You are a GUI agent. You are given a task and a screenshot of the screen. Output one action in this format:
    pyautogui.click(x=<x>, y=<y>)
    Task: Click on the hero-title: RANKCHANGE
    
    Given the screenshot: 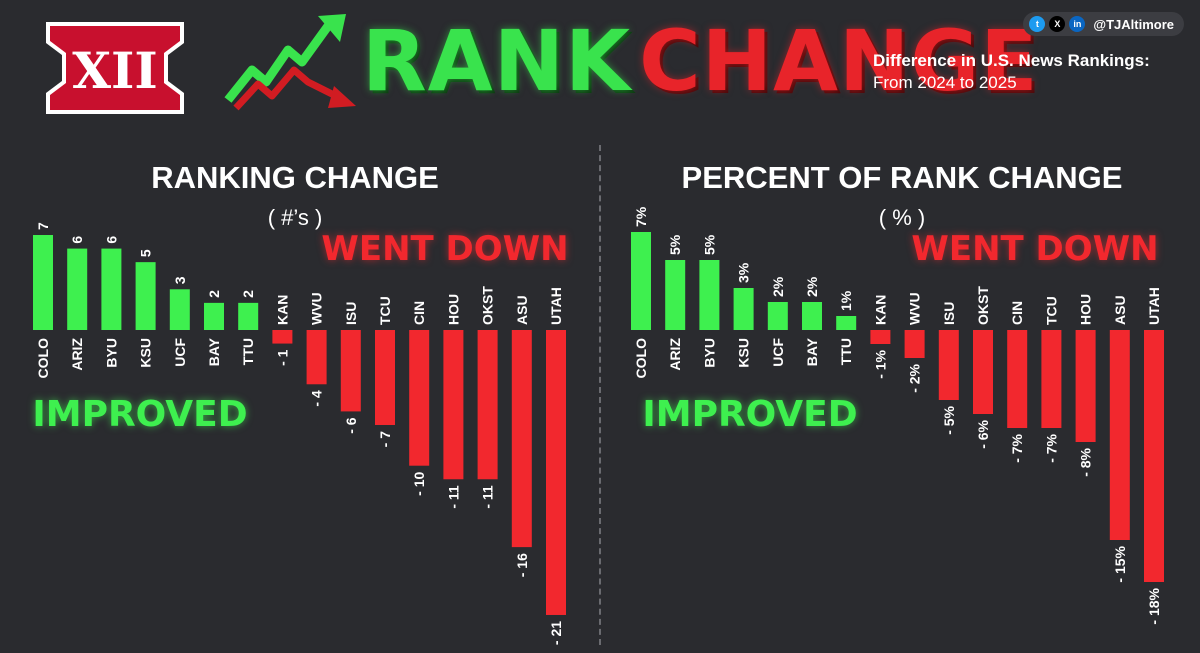 What is the action you would take?
    pyautogui.click(x=700, y=61)
    